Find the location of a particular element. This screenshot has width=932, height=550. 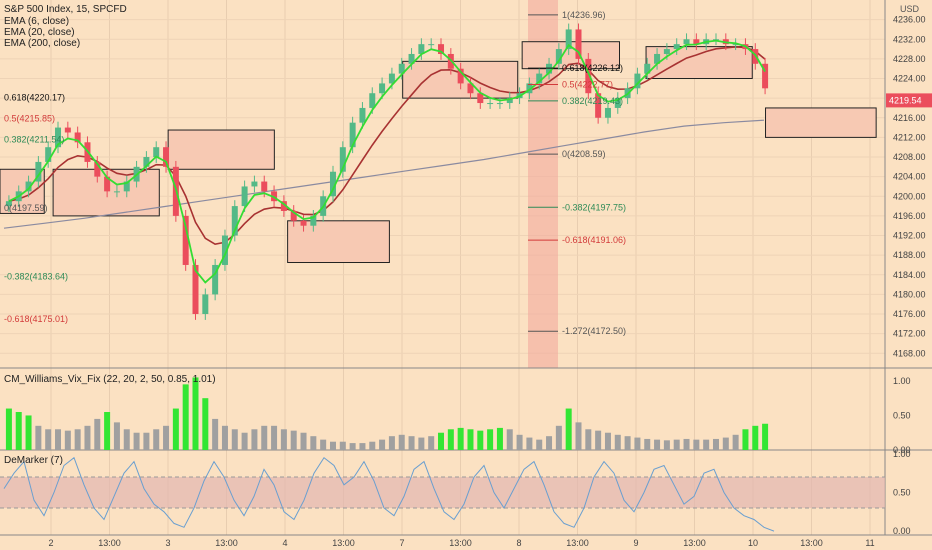

vix-tick-label: 1.00 is located at coordinates (902, 381).